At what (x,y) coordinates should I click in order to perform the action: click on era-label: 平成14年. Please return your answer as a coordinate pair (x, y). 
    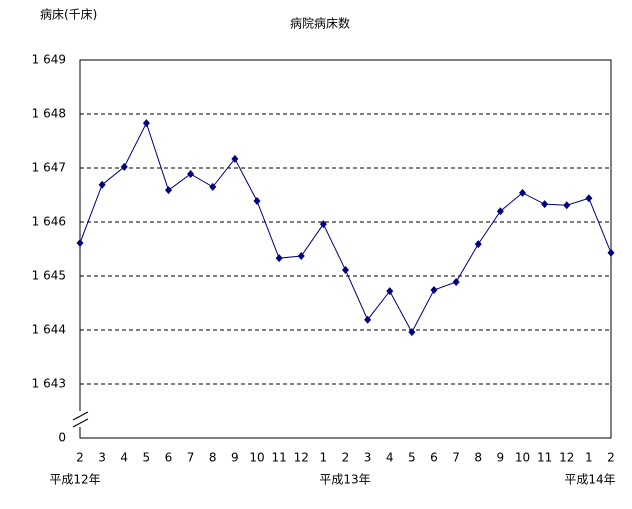
    Looking at the image, I should click on (589, 480).